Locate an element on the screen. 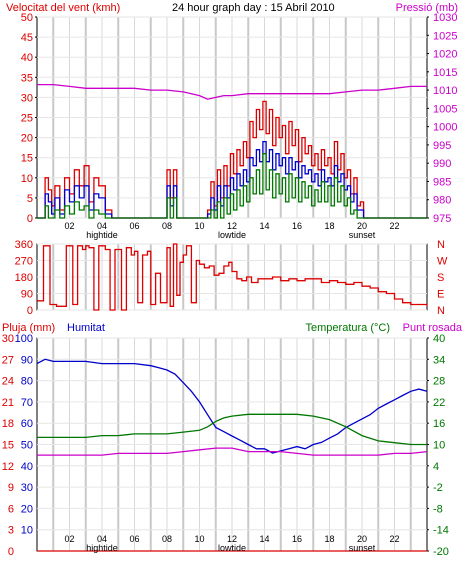 This screenshot has width=465, height=564. right-tick-label: 1010 is located at coordinates (445, 91).